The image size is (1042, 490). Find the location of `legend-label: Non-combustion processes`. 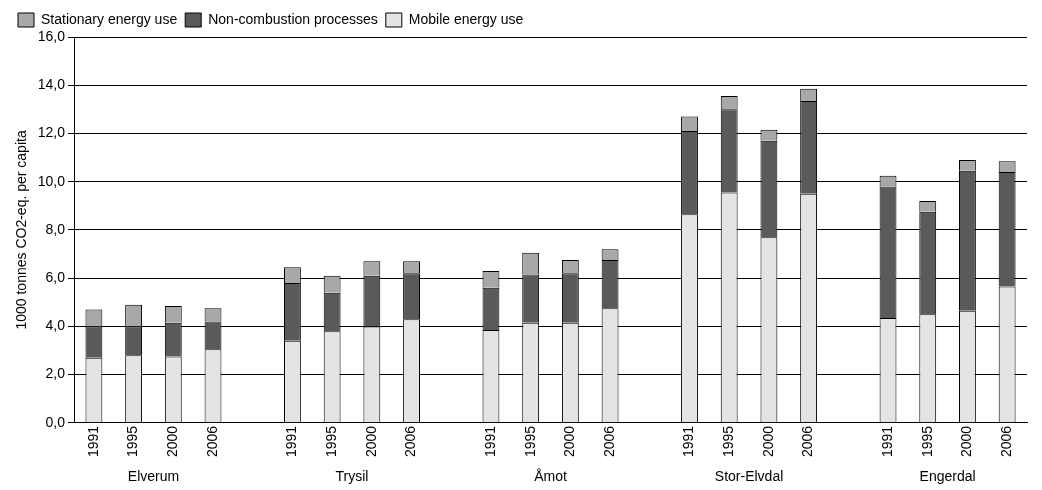

legend-label: Non-combustion processes is located at coordinates (293, 18).